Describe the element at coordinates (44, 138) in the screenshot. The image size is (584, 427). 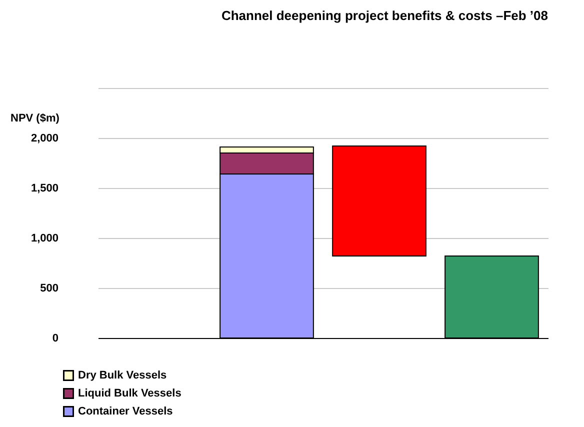
I see `y-tick-label: 2,000` at that location.